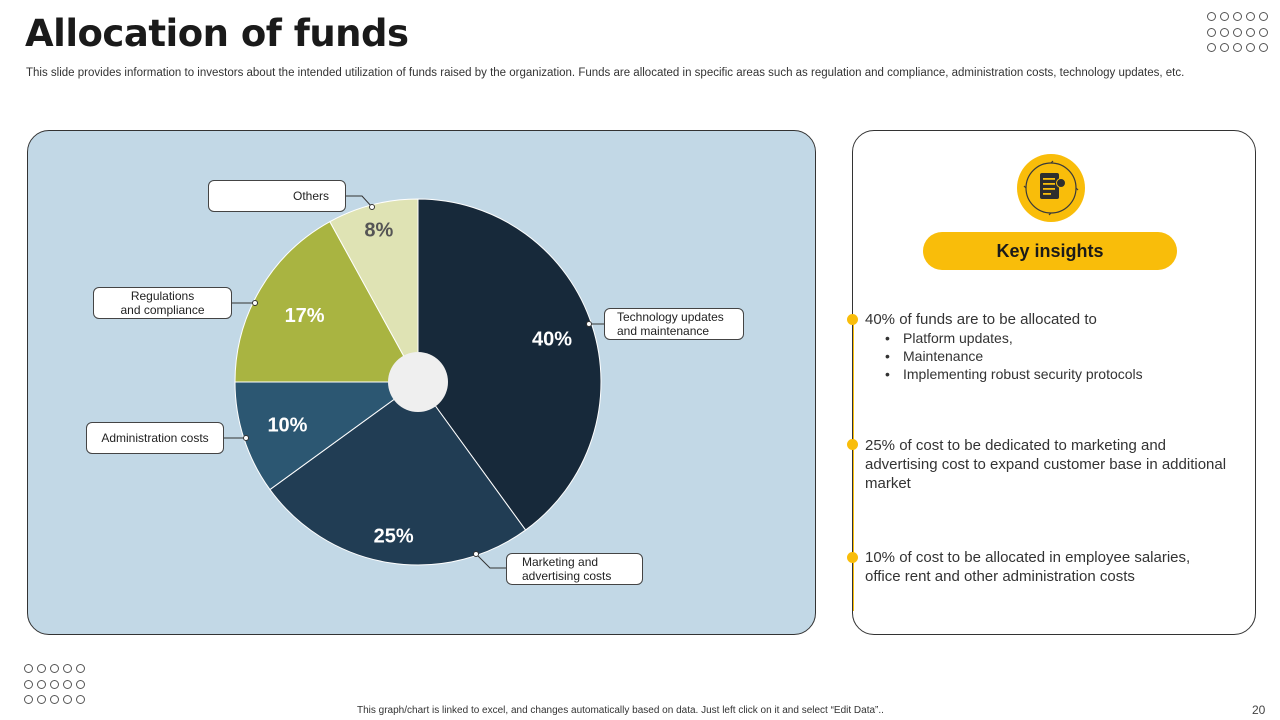 Image resolution: width=1280 pixels, height=720 pixels. I want to click on pie-center-hole, so click(418, 382).